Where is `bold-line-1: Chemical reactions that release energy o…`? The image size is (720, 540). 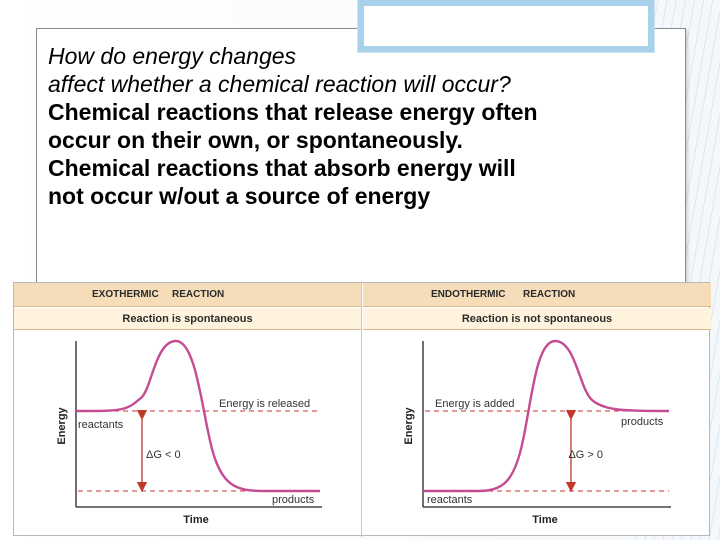 bold-line-1: Chemical reactions that release energy o… is located at coordinates (293, 112).